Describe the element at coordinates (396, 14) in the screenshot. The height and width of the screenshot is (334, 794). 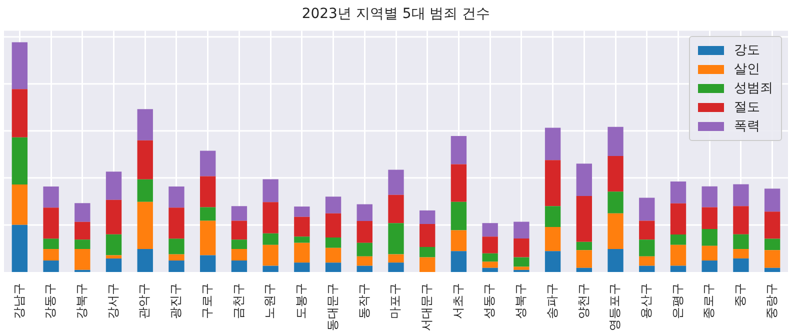
I see `chart-title: 2023년 지역별 5대 범죄 건수` at that location.